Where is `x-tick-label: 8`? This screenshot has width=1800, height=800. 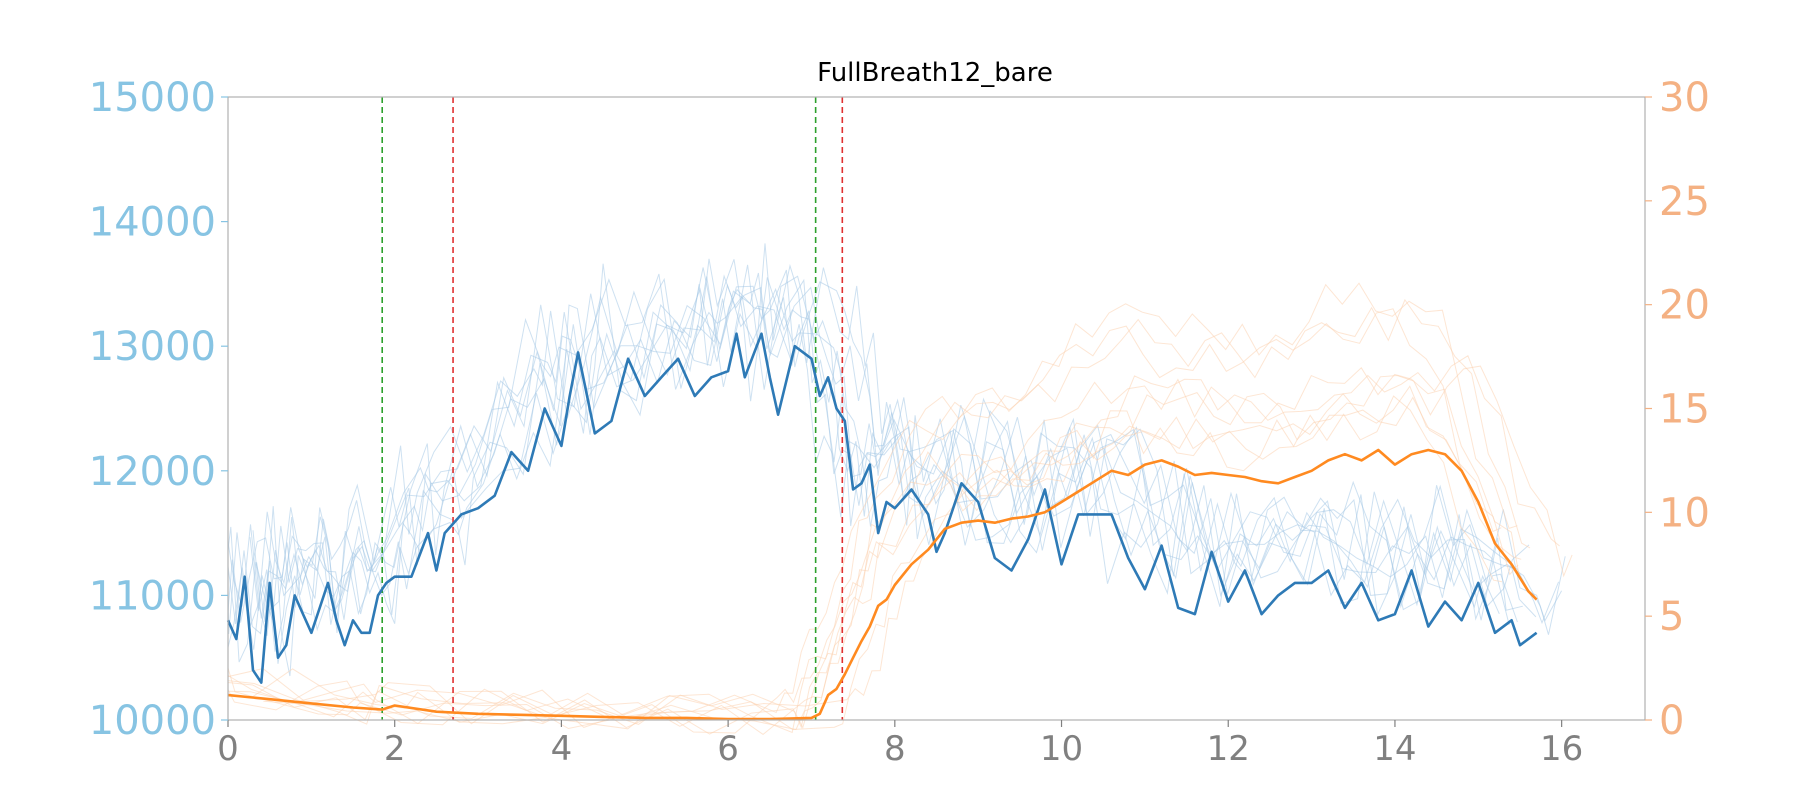 x-tick-label: 8 is located at coordinates (895, 749).